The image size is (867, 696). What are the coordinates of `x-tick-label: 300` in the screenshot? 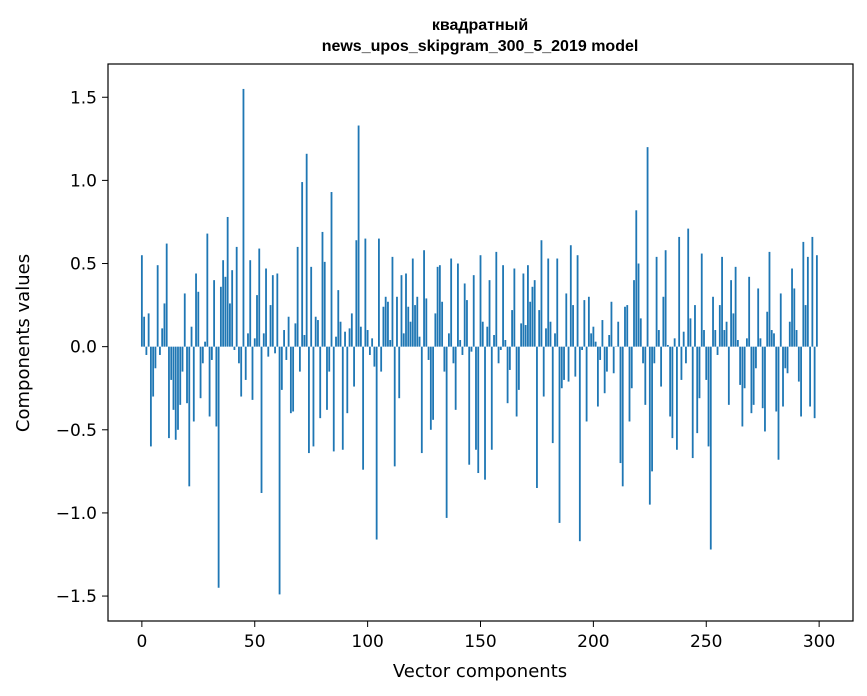 It's located at (819, 642).